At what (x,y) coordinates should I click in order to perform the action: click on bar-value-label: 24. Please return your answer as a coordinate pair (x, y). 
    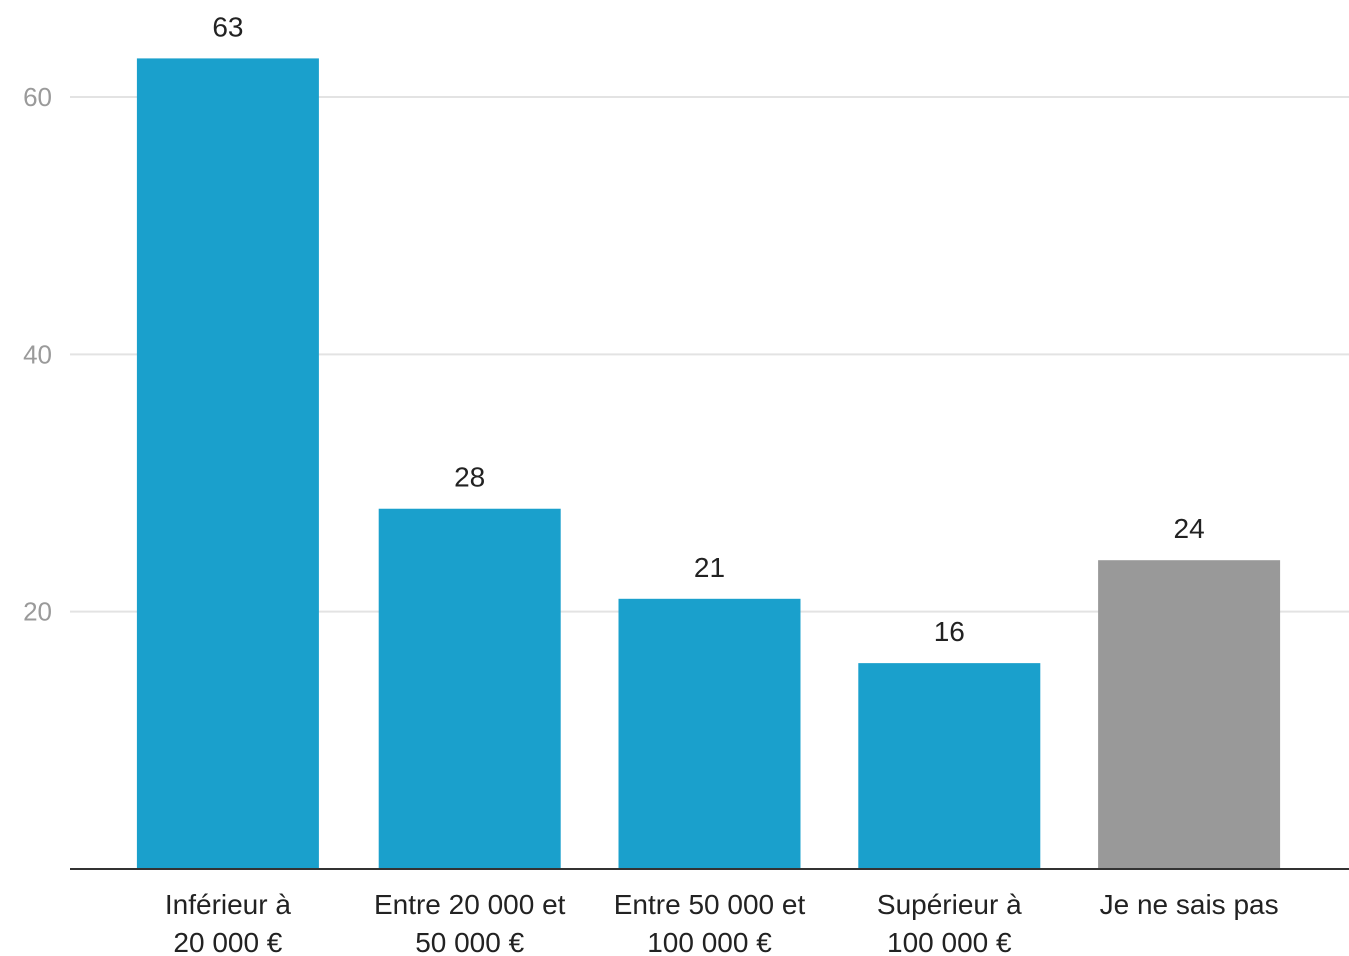
    Looking at the image, I should click on (1189, 528).